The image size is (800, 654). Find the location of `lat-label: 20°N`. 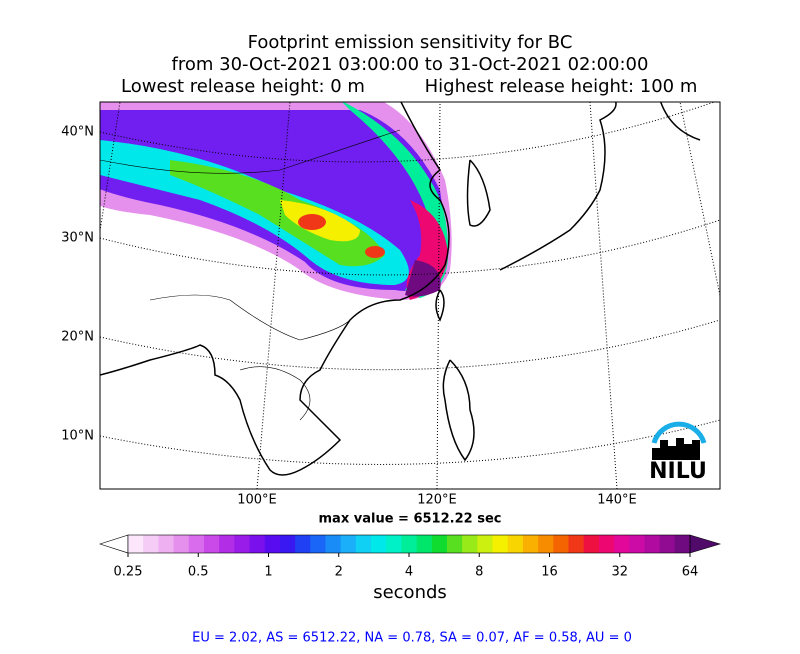

lat-label: 20°N is located at coordinates (77, 337).